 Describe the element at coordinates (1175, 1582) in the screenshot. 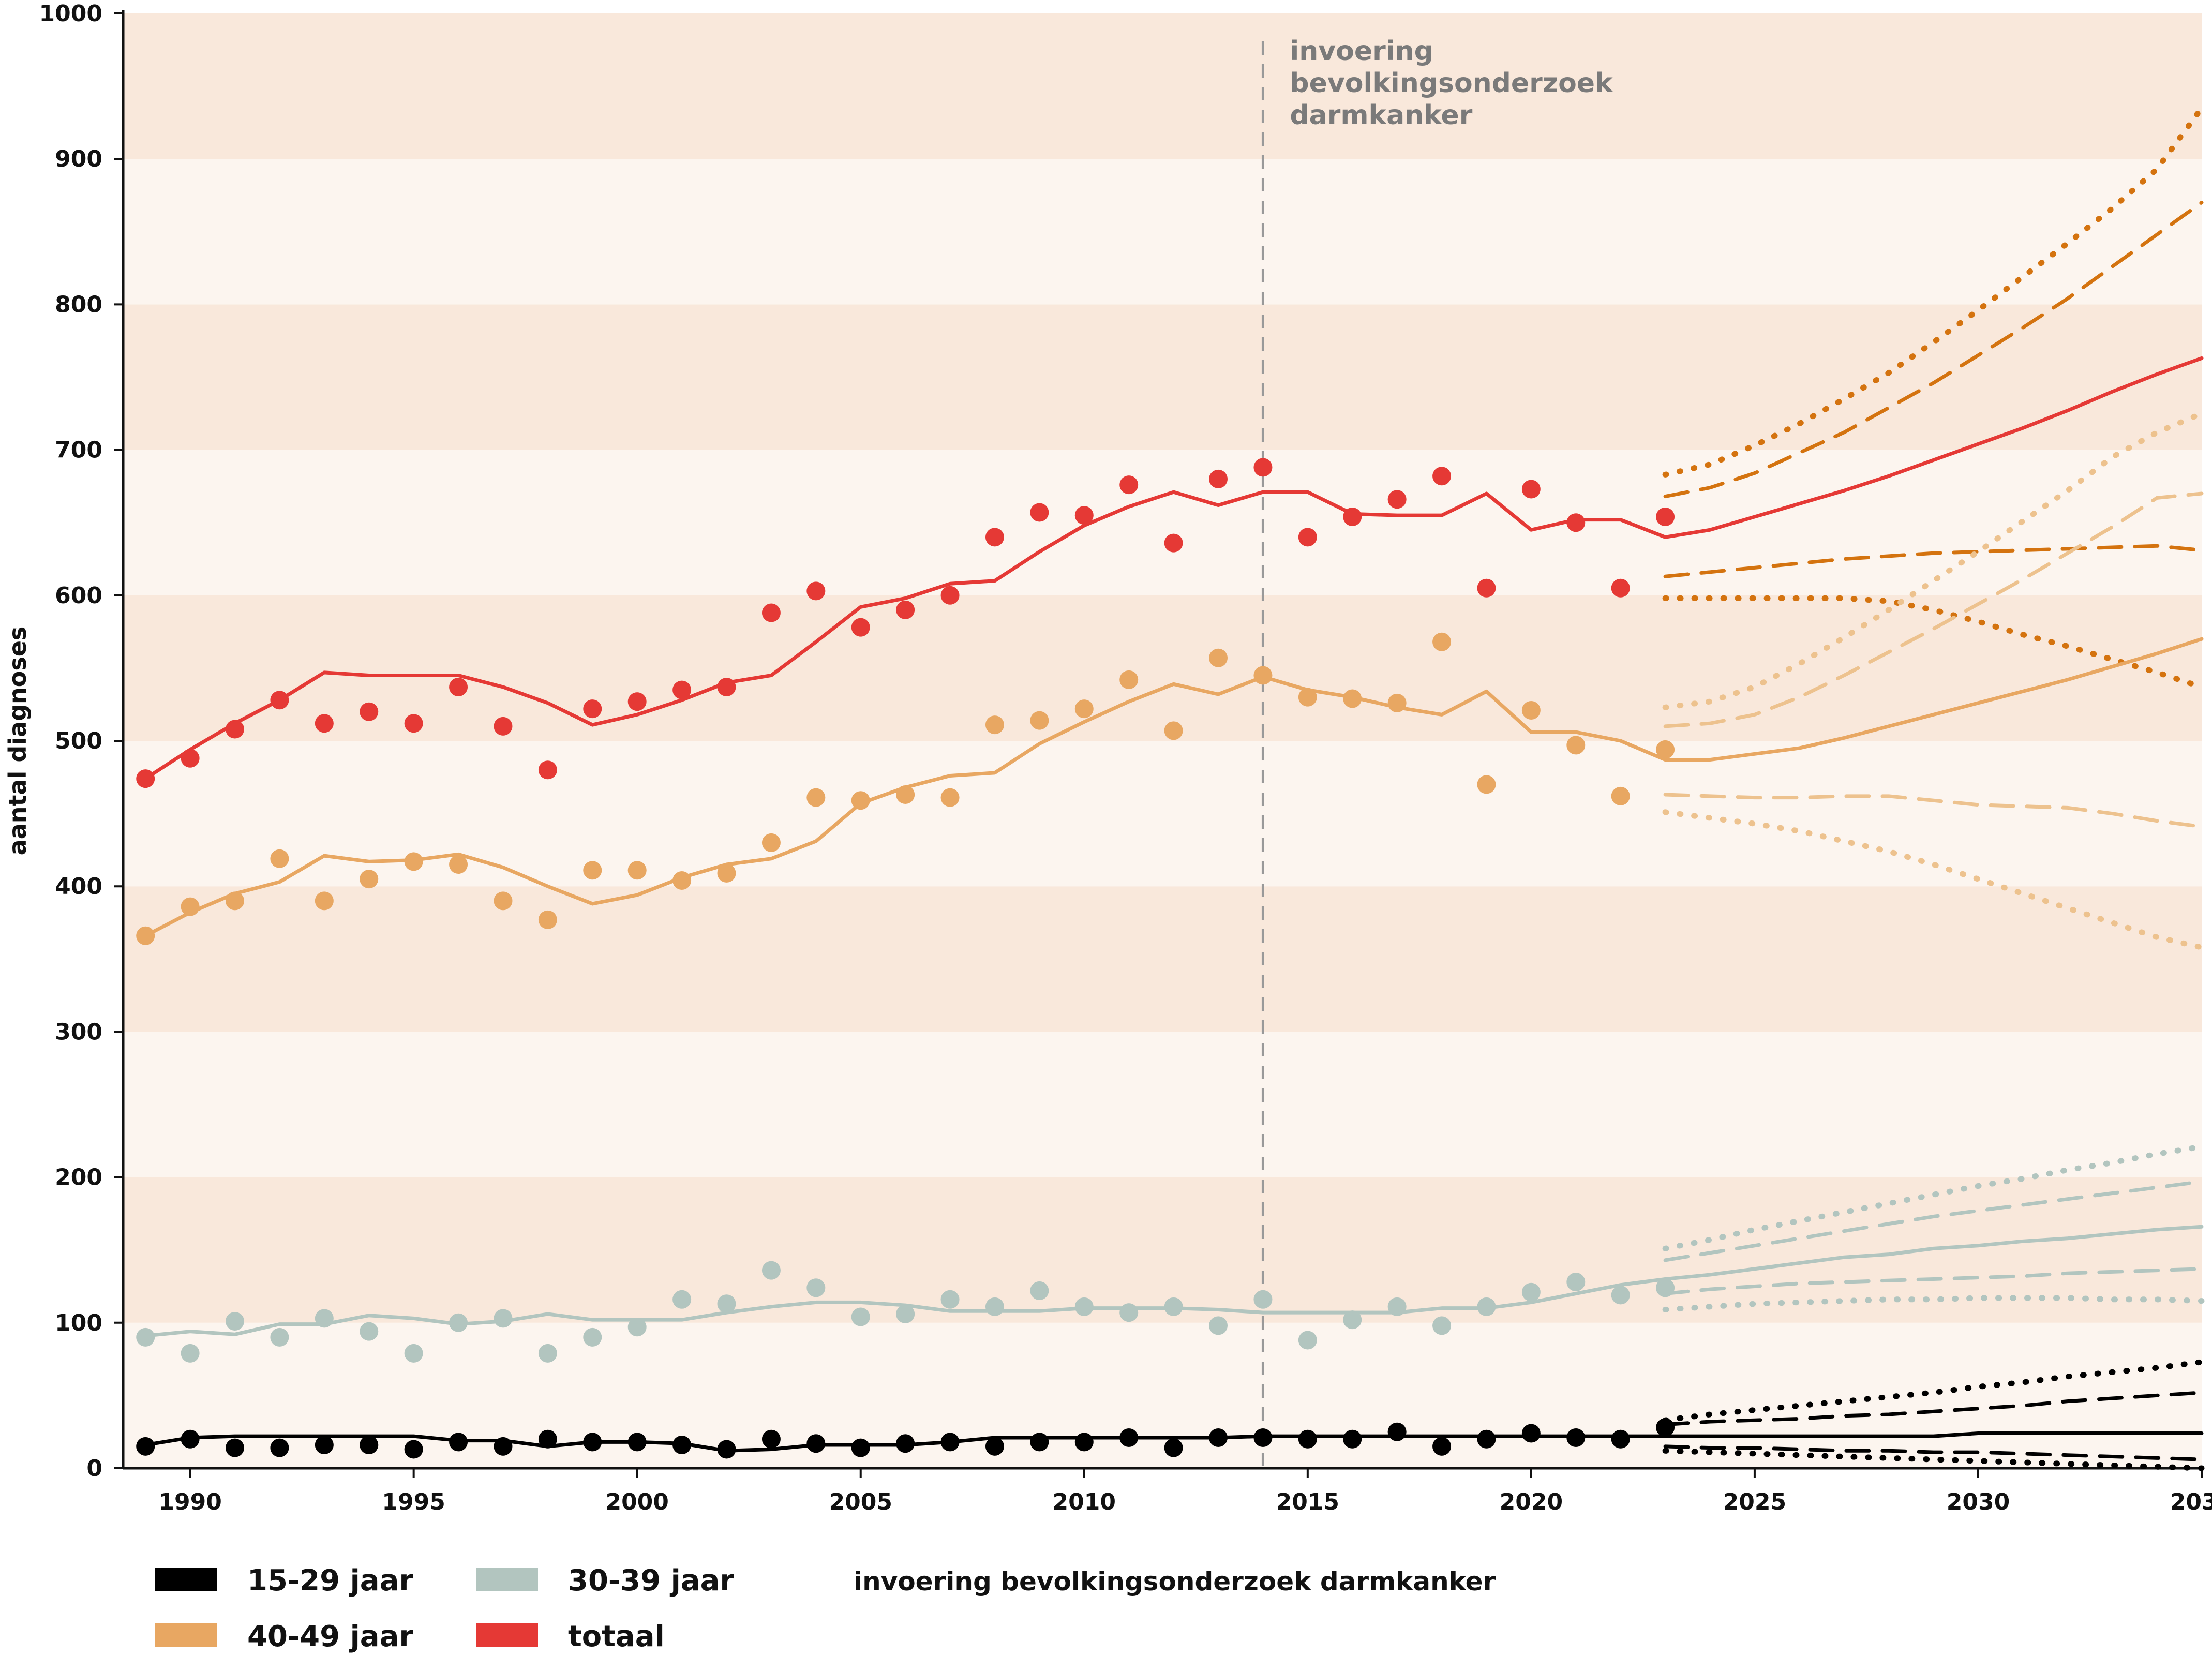

I see `legend-screening-text: invoering bevolkingsonderzoek darmkanker` at that location.